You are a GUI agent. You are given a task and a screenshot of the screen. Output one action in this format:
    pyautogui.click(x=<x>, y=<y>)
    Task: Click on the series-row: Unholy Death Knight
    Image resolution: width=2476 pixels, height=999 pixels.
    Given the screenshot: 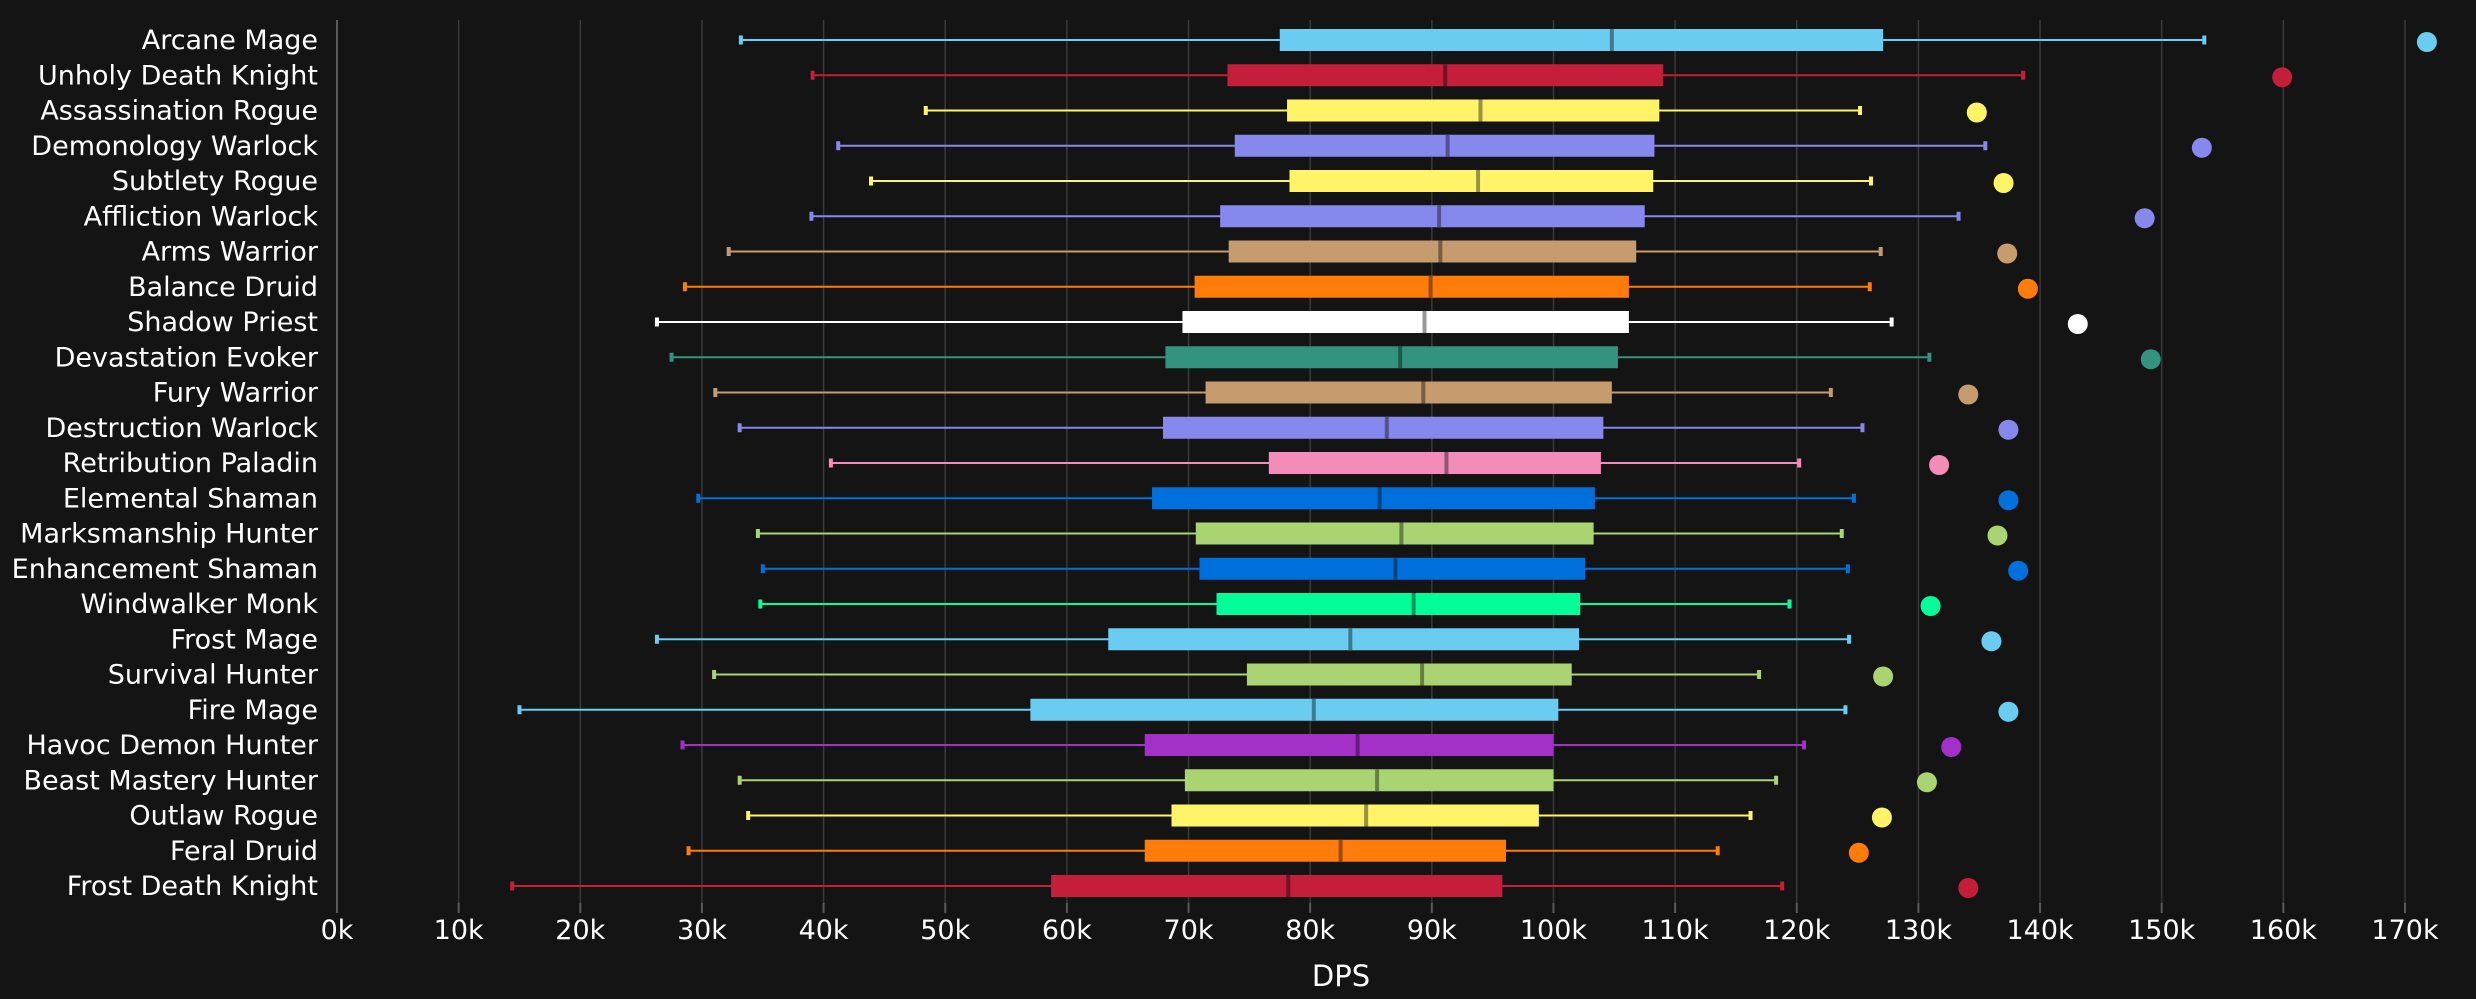 What is the action you would take?
    pyautogui.click(x=1165, y=75)
    